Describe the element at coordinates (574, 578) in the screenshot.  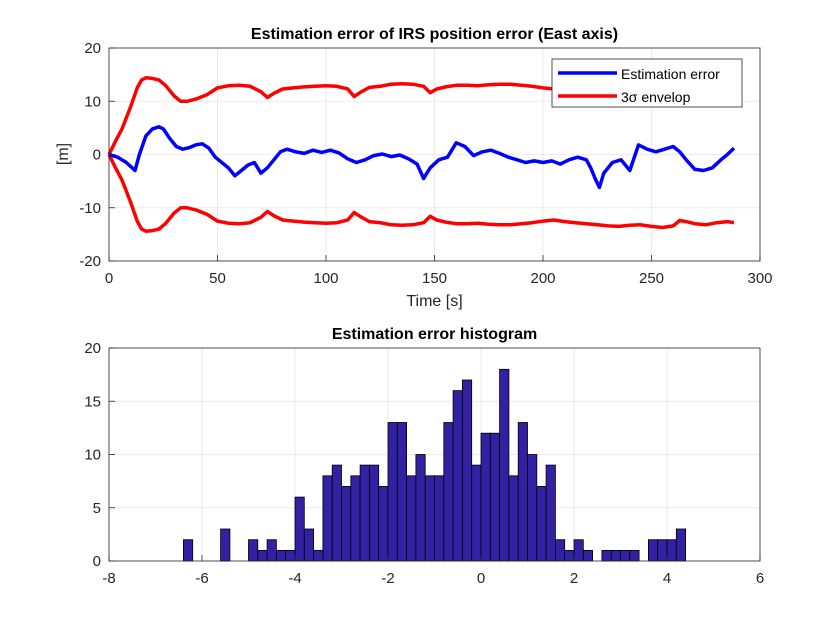
I see `x-tick-label: 2` at that location.